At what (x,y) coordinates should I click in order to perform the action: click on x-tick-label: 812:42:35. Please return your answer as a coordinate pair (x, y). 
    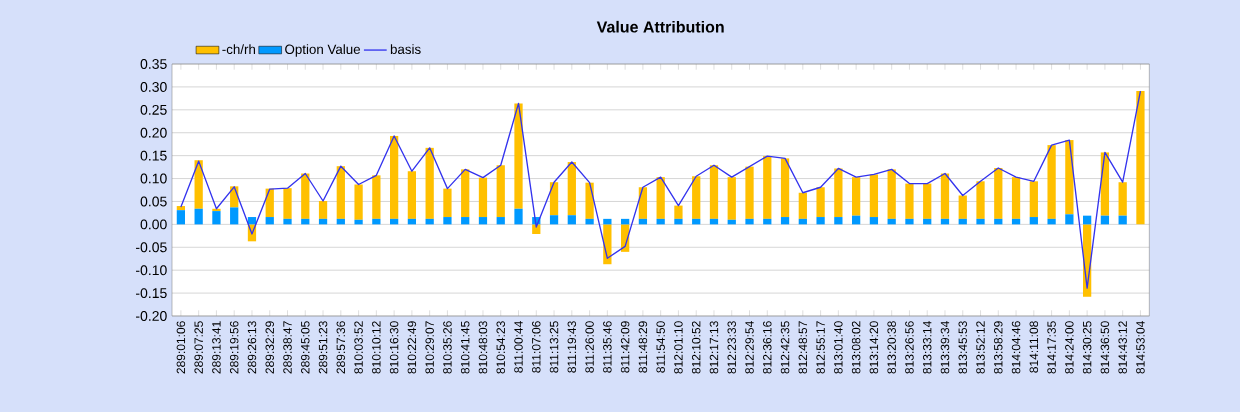
    Looking at the image, I should click on (785, 347).